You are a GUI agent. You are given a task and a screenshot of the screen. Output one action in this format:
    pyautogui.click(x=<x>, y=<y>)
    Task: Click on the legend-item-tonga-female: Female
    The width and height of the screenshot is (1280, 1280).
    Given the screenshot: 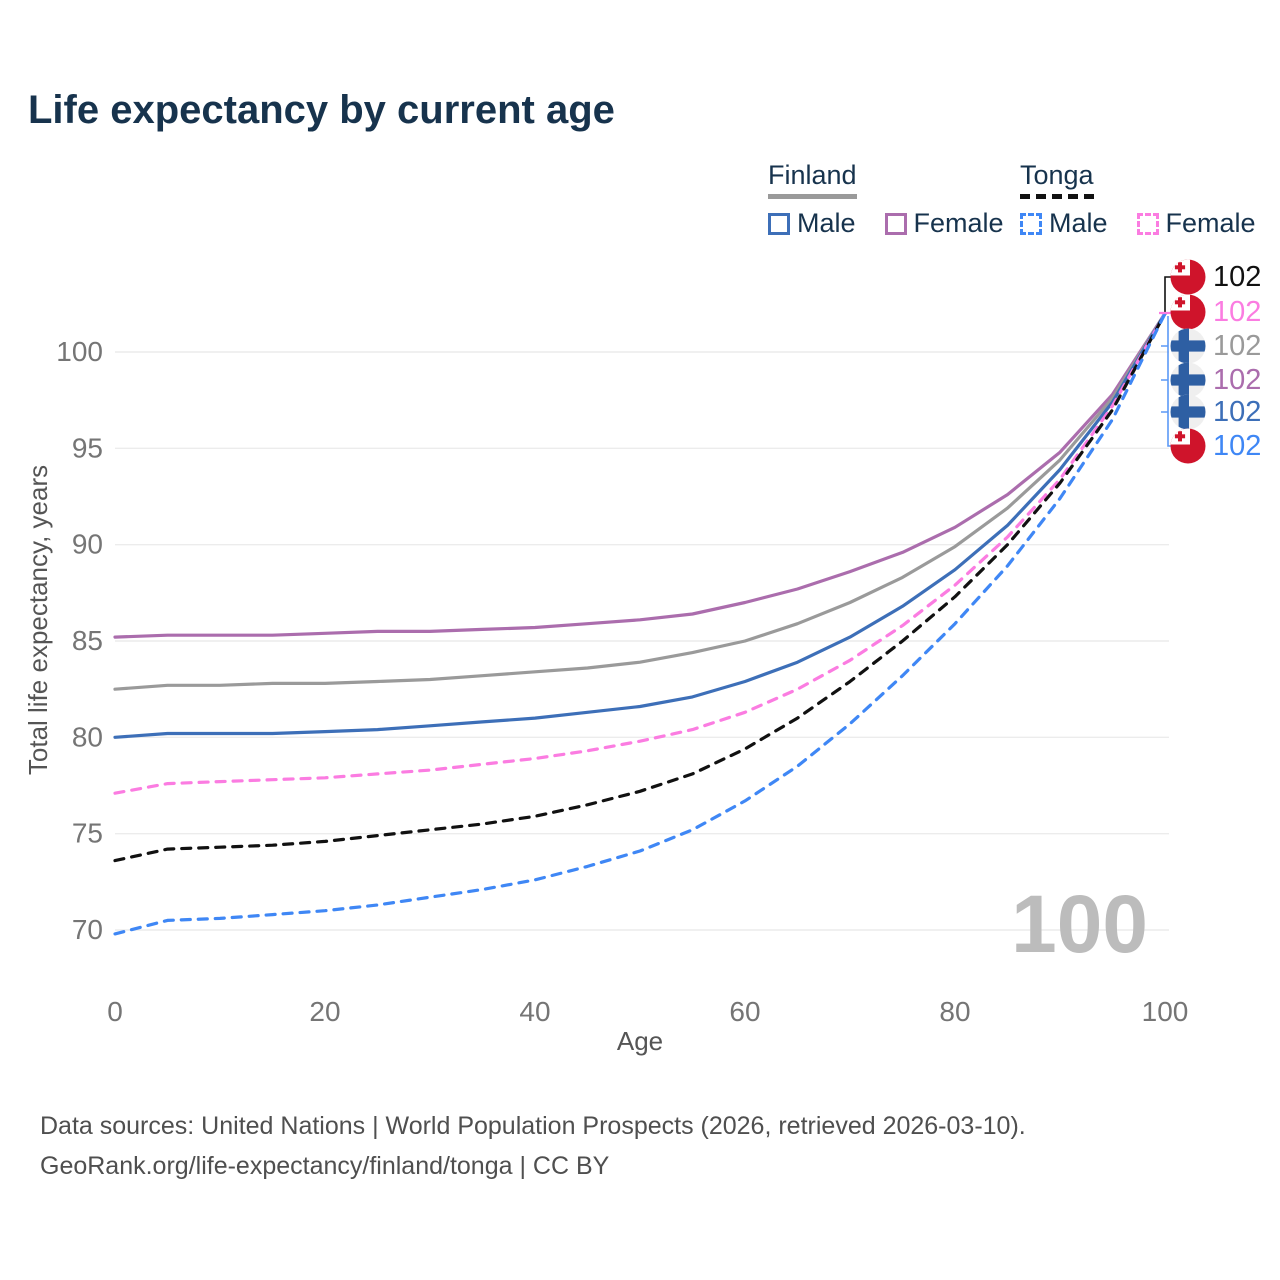 What is the action you would take?
    pyautogui.click(x=1196, y=223)
    